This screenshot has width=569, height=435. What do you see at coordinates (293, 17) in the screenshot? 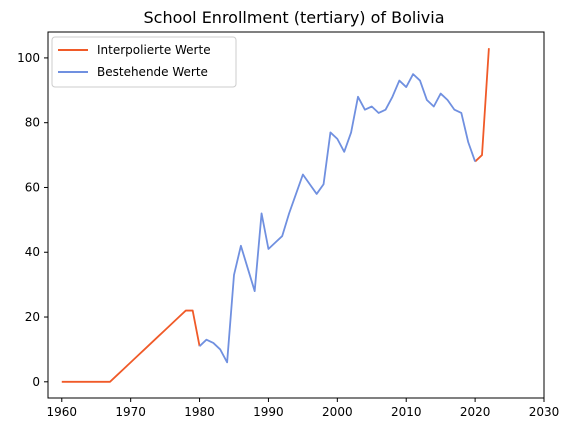
I see `chart-title: School Enrollment (tertiary) of Bolivia` at bounding box center [293, 17].